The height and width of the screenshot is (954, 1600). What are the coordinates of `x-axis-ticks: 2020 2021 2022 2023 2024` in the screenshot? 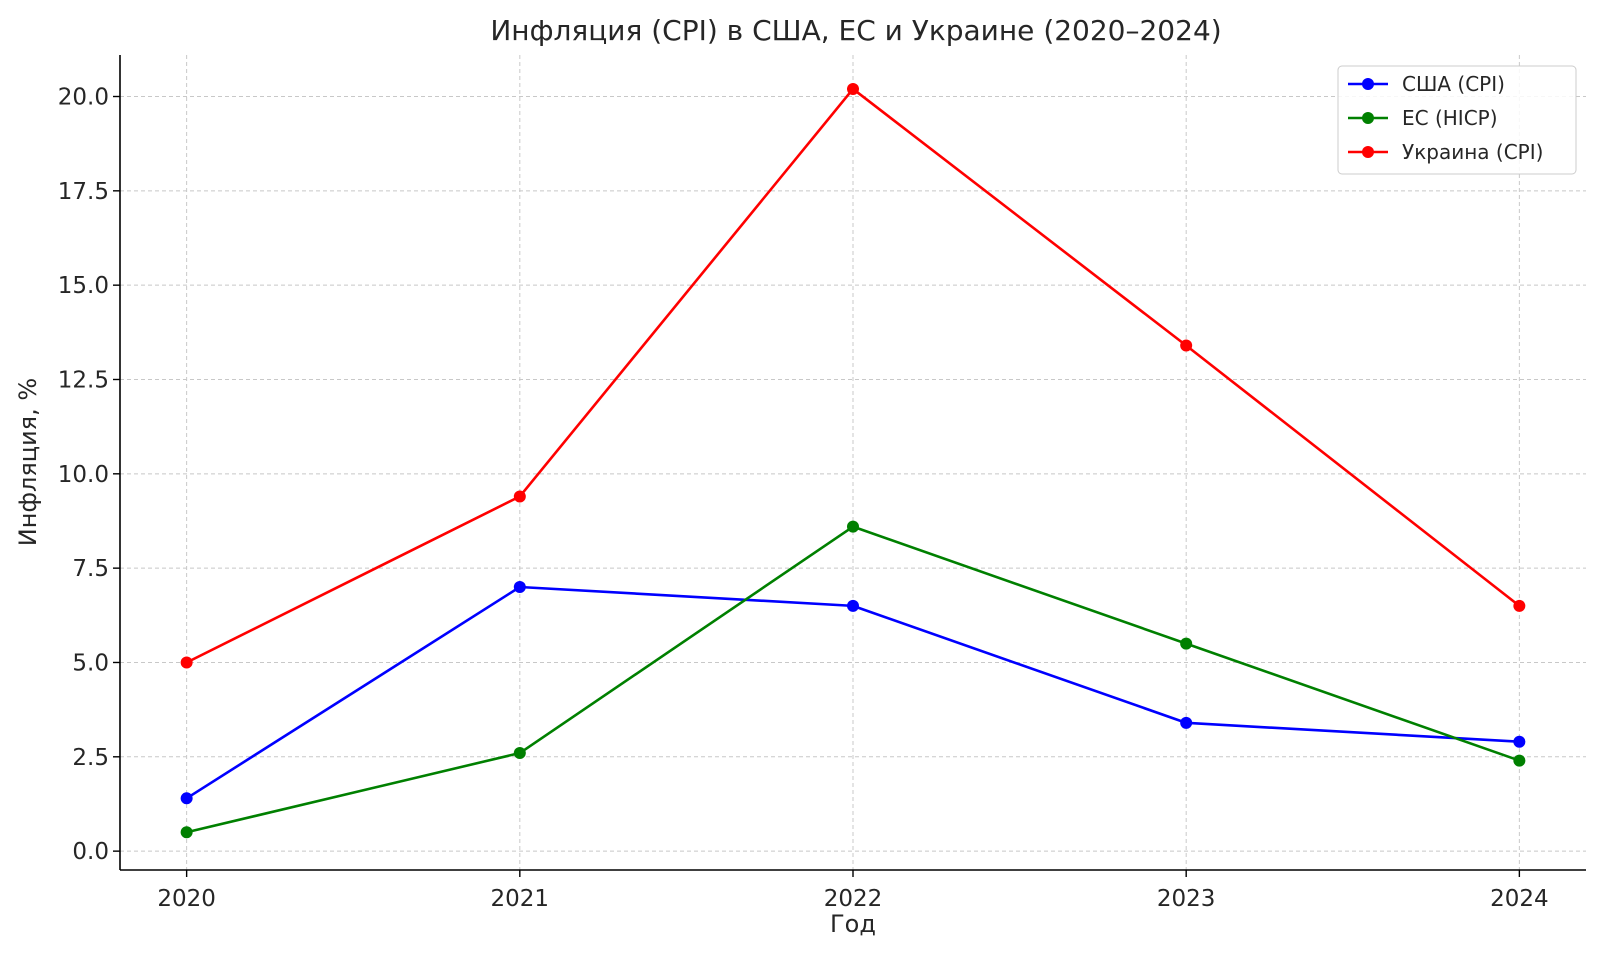 It's located at (853, 891).